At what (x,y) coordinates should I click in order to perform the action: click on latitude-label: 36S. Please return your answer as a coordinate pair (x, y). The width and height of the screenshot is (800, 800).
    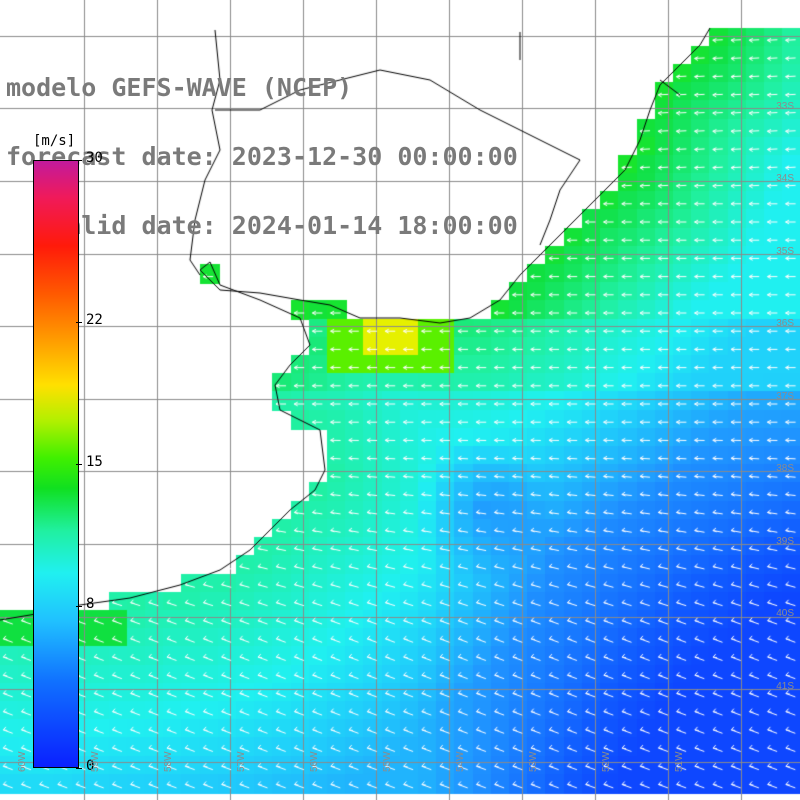
    Looking at the image, I should click on (785, 323).